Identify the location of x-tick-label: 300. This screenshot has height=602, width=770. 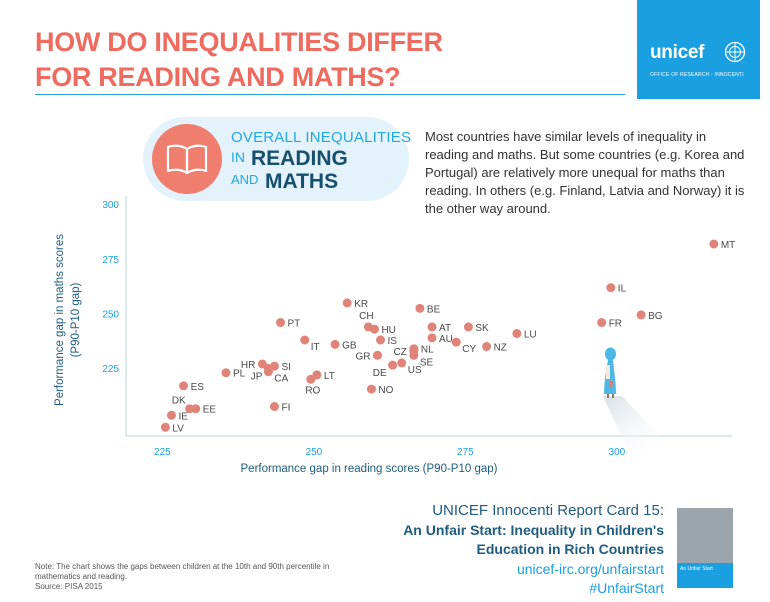
(617, 452).